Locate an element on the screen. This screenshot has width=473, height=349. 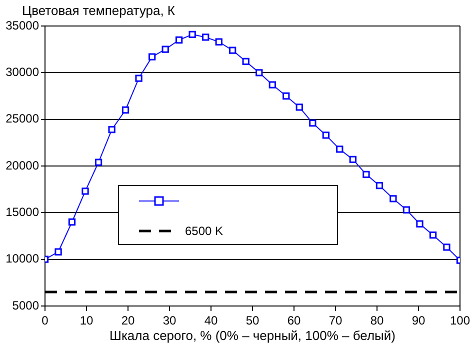
x-tick-label: 10 is located at coordinates (87, 321).